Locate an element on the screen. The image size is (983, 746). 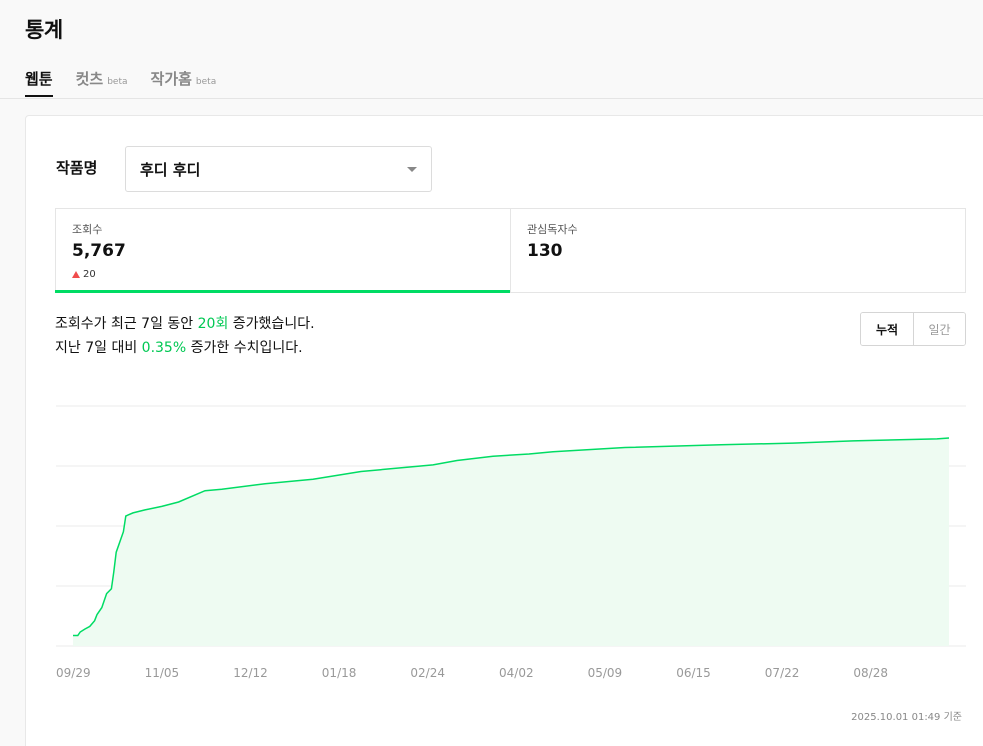
chart-mode-toggle: 누적 일간 is located at coordinates (913, 329).